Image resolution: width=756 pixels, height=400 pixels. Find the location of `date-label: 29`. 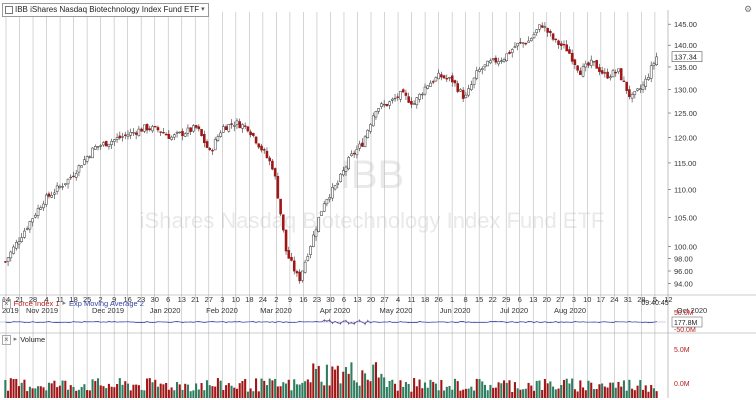

date-label: 29 is located at coordinates (506, 299).